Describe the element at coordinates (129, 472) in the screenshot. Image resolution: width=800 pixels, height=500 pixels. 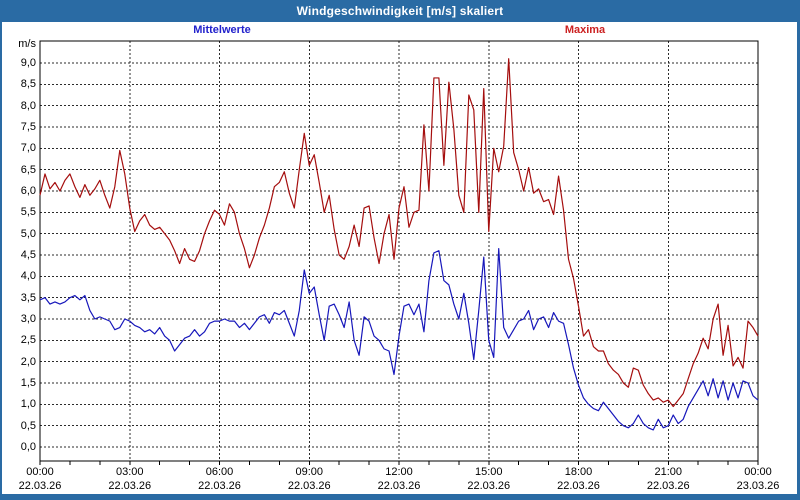
I see `x-tick-time: 03:00` at that location.